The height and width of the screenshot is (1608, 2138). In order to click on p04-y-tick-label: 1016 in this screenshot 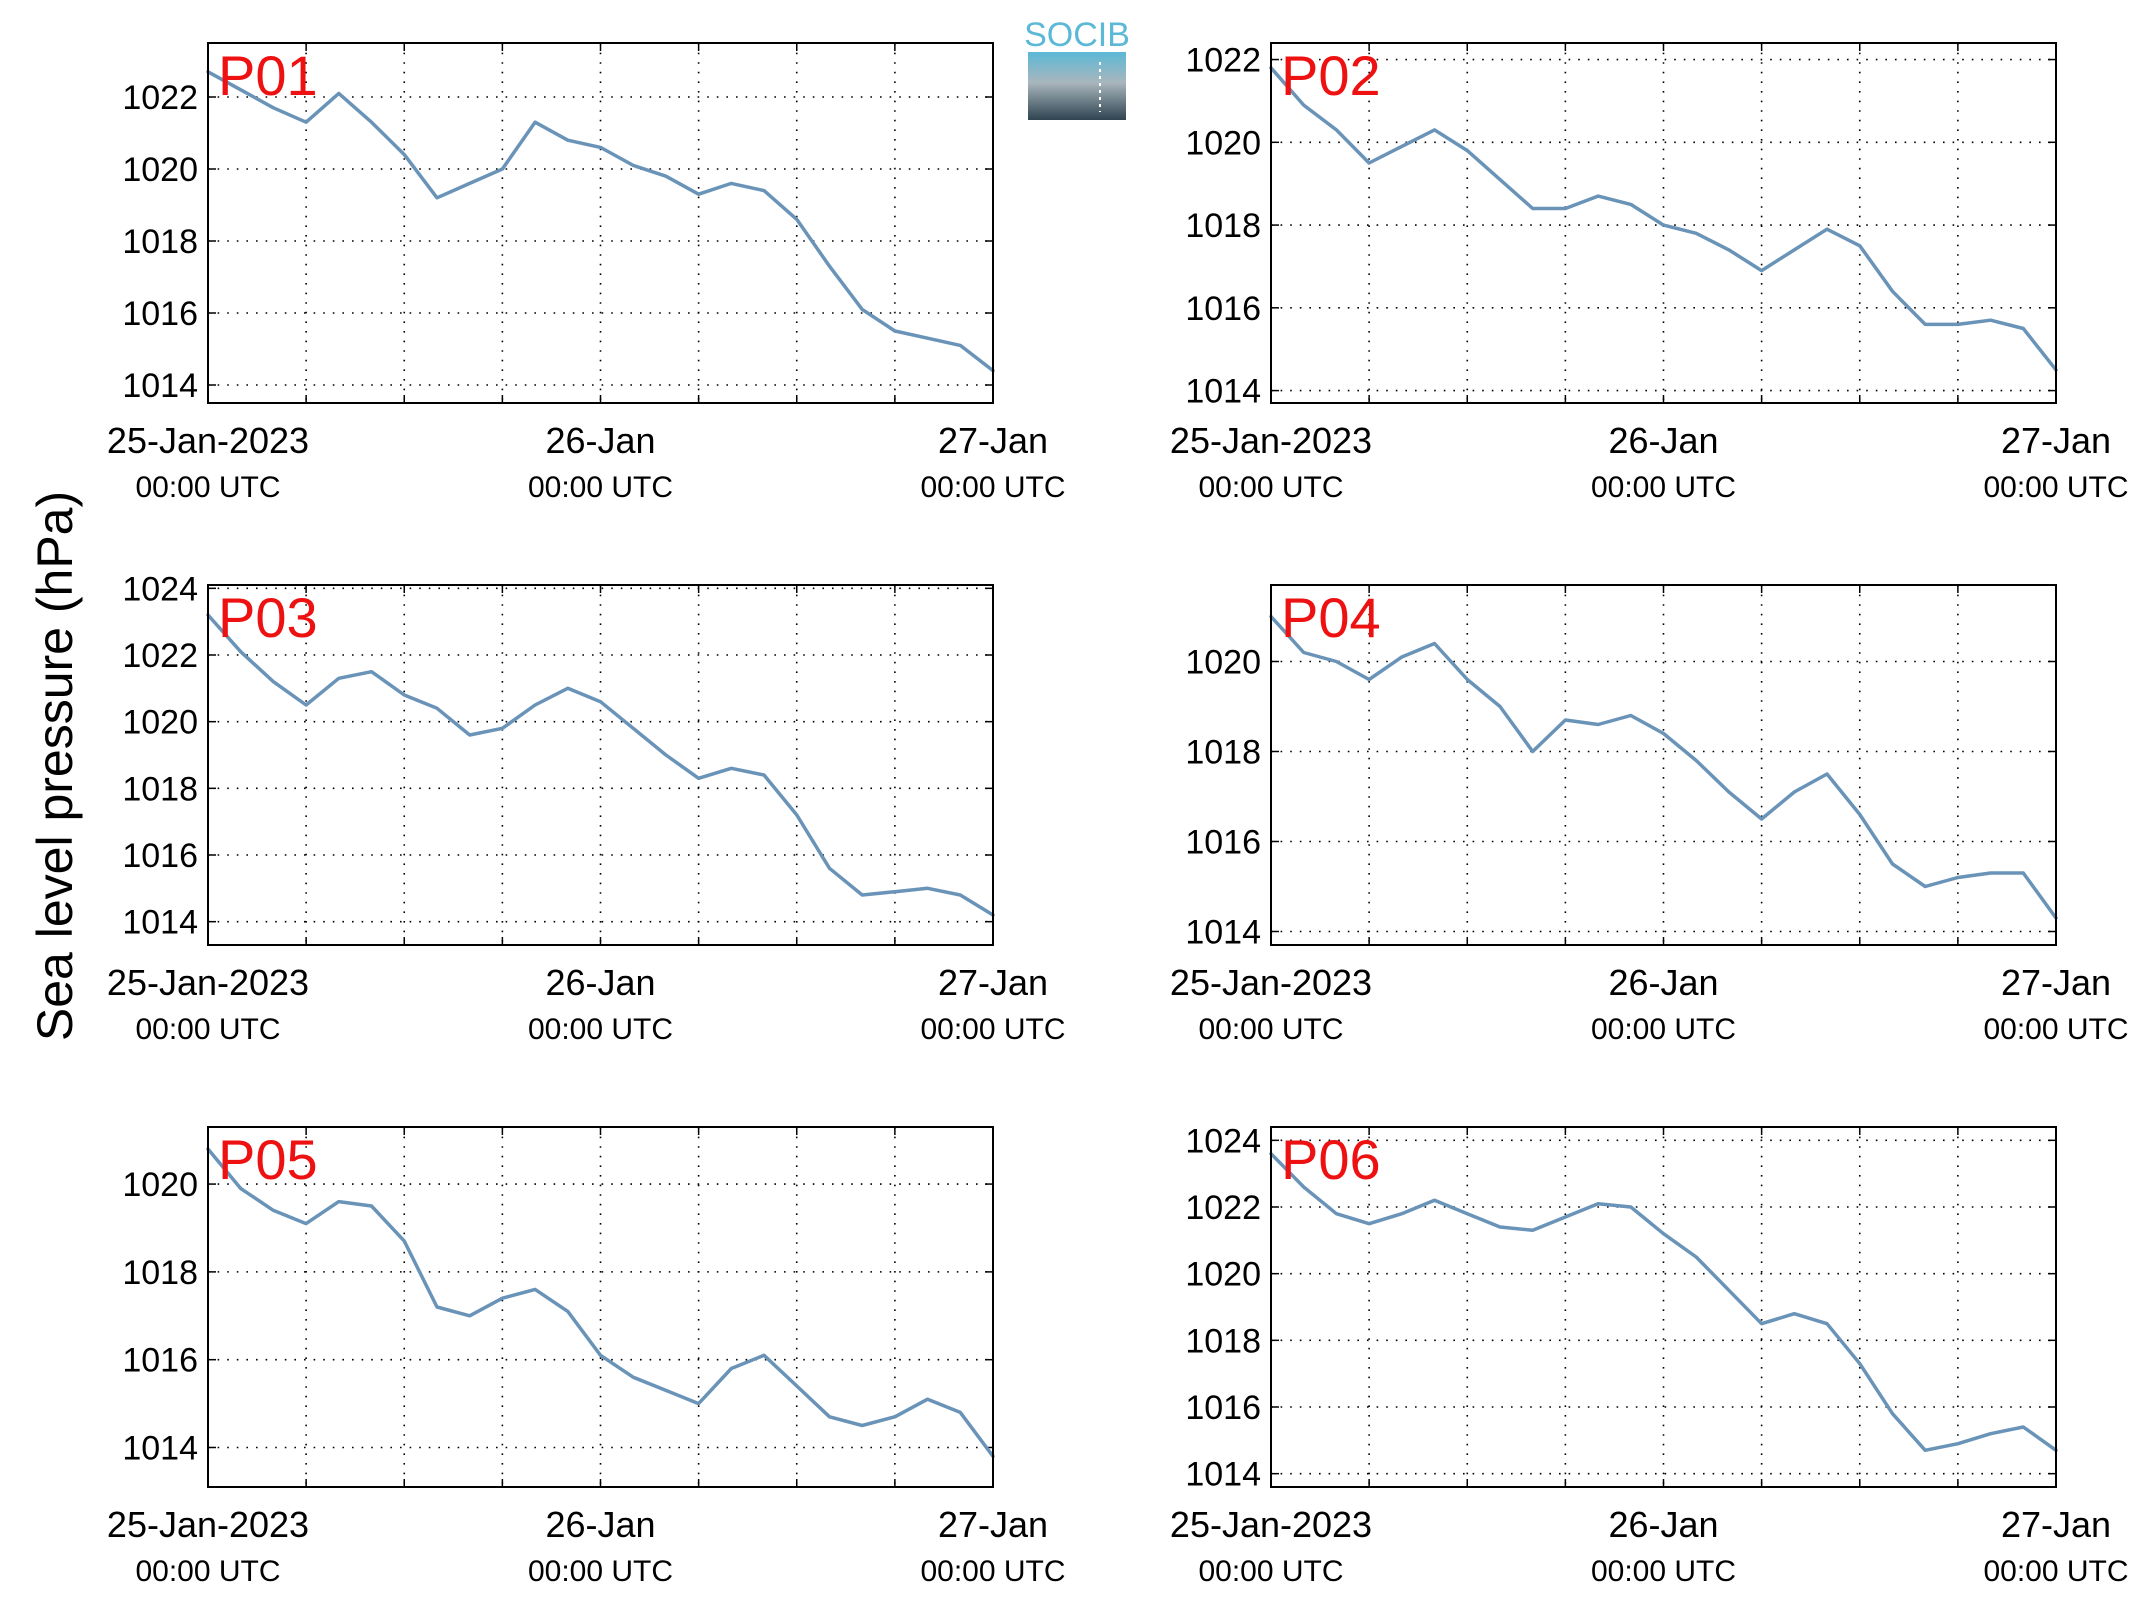, I will do `click(1223, 843)`.